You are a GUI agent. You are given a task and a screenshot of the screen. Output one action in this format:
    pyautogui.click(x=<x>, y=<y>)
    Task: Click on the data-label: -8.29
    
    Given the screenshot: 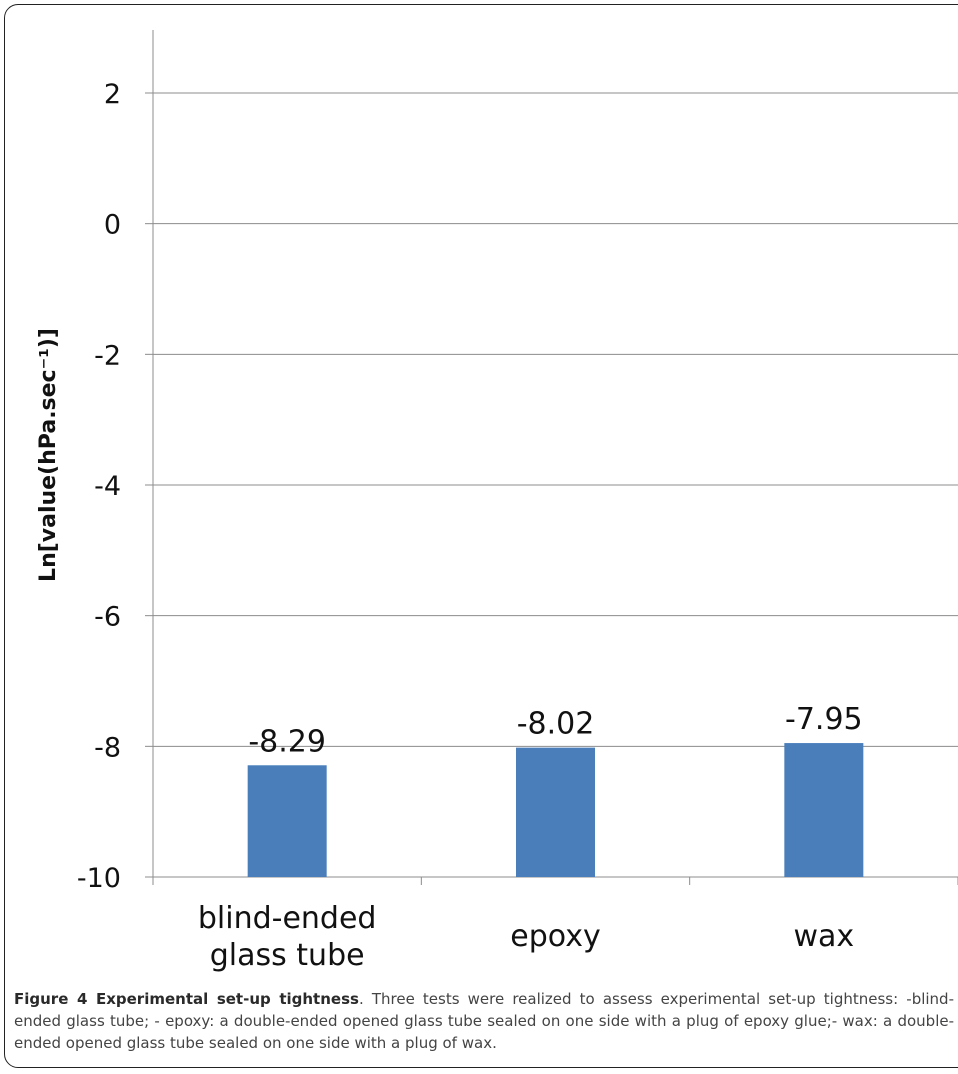 What is the action you would take?
    pyautogui.click(x=287, y=741)
    